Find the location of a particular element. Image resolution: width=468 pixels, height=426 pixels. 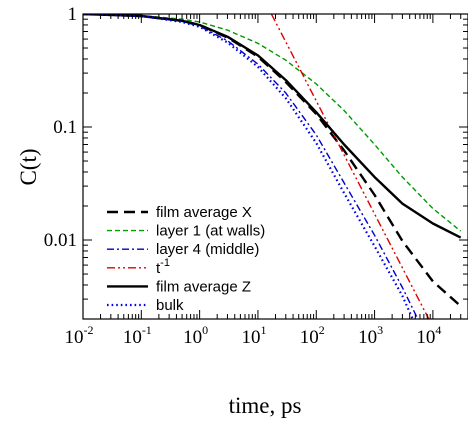

y-tick-label: 0.01 is located at coordinates (60, 240).